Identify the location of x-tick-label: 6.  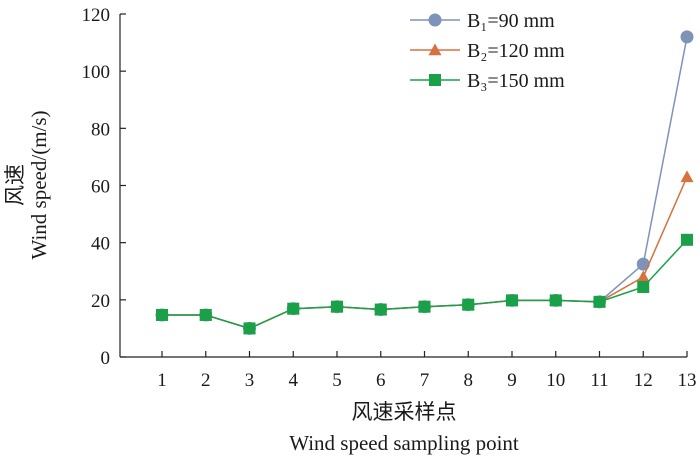
(381, 380).